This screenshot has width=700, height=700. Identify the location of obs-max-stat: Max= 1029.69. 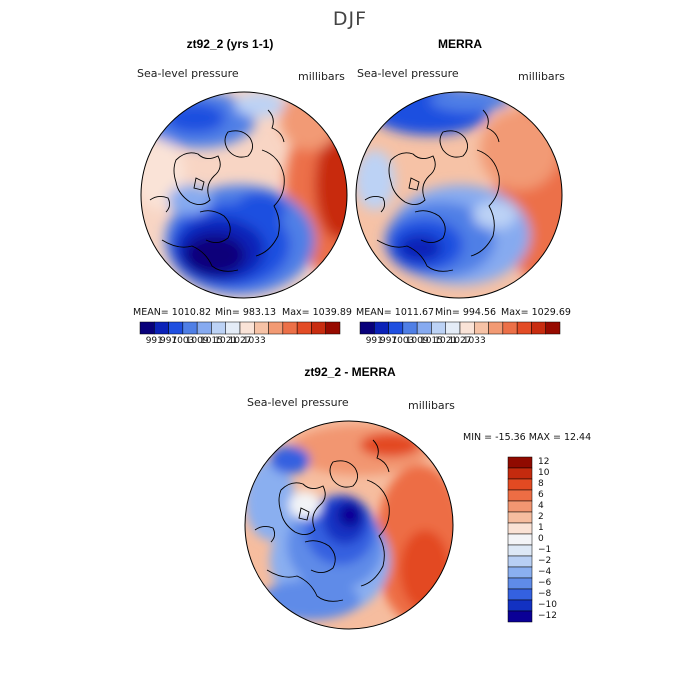
(536, 312).